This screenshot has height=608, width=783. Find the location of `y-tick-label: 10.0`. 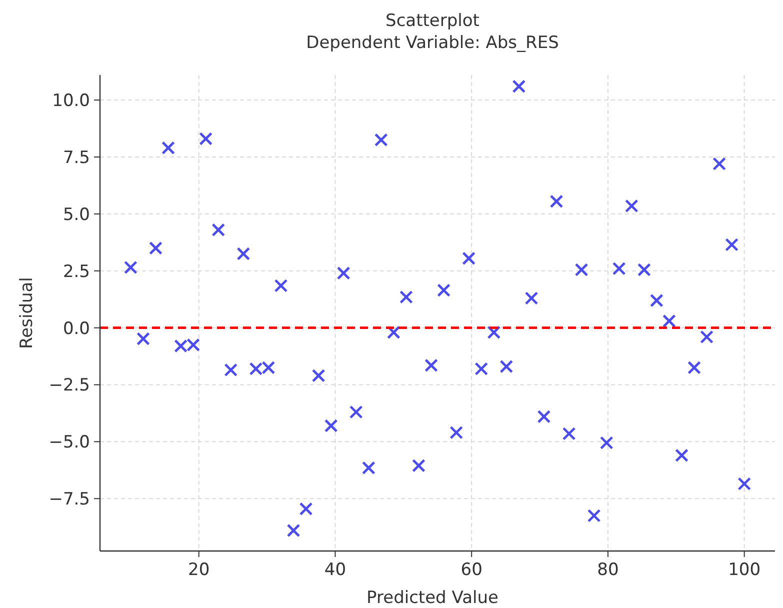

y-tick-label: 10.0 is located at coordinates (71, 101).